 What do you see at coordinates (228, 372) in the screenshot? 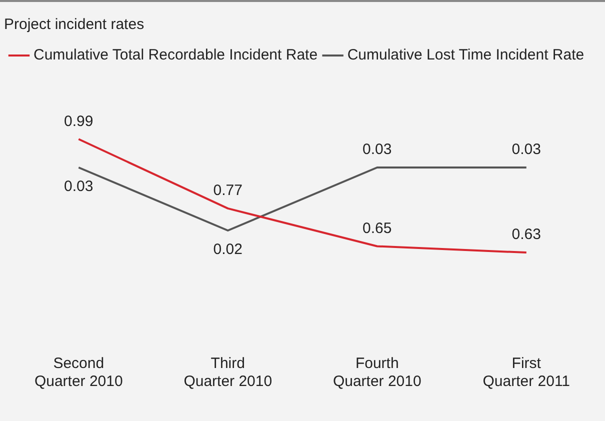
I see `x-tick-label: Third Quarter 2010` at bounding box center [228, 372].